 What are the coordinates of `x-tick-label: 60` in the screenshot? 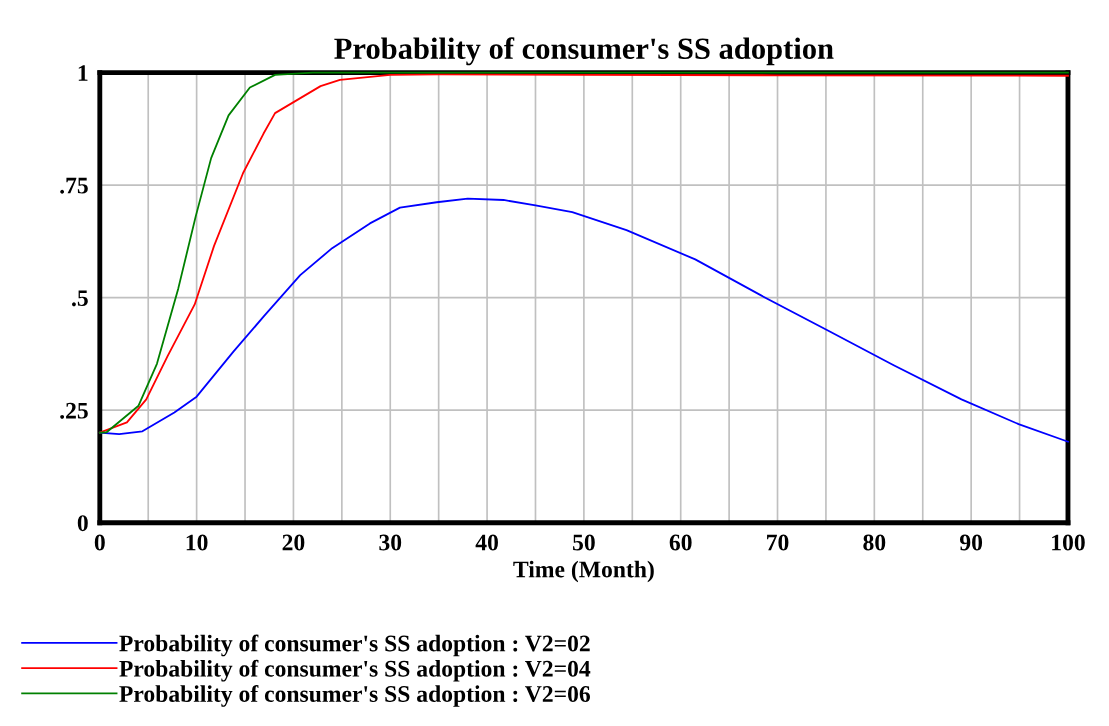 It's located at (680, 542).